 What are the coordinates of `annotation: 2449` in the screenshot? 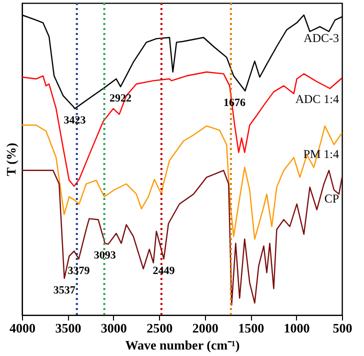 It's located at (164, 270).